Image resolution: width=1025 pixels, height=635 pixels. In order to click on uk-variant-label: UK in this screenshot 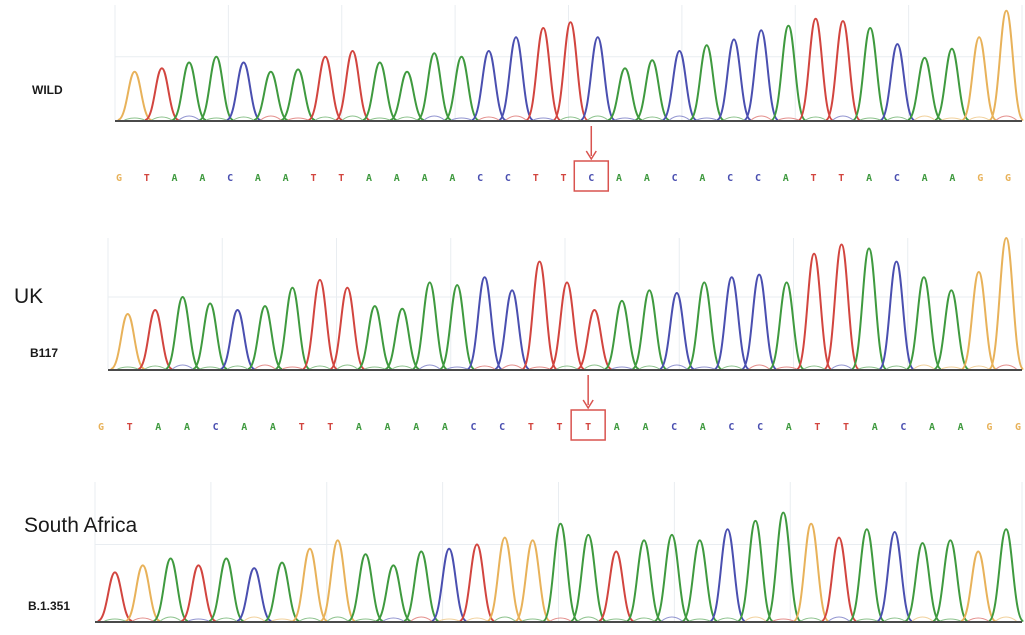, I will do `click(29, 296)`.